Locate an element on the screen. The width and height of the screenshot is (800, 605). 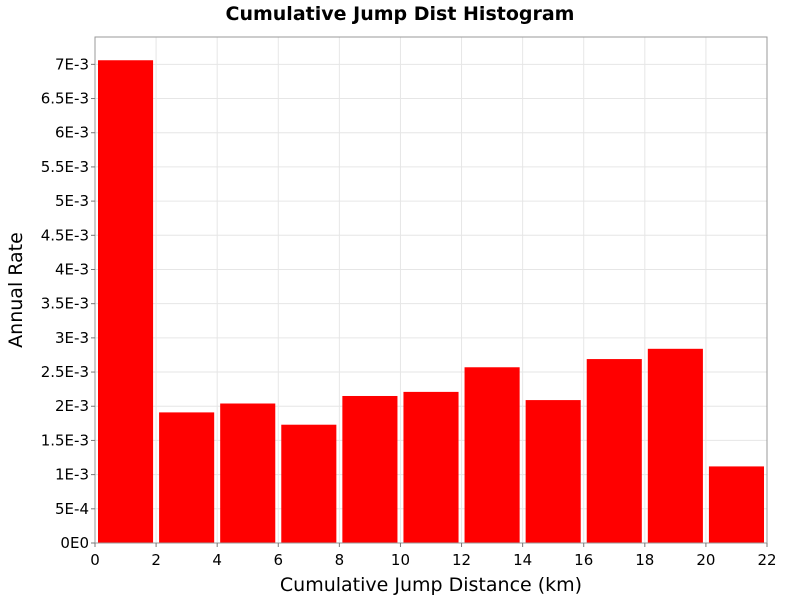
y-axis-label: Annual Rate is located at coordinates (16, 290).